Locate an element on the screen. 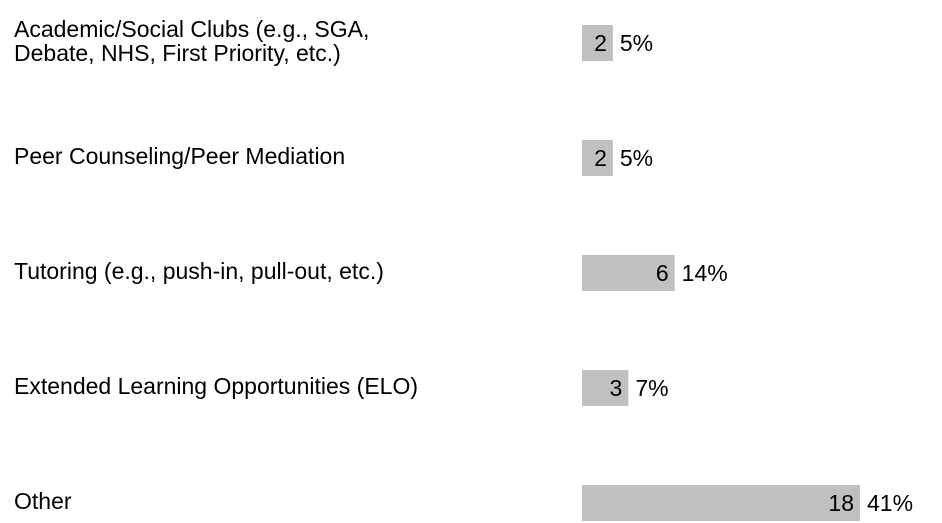 The width and height of the screenshot is (942, 523). count-label: 6 is located at coordinates (662, 273).